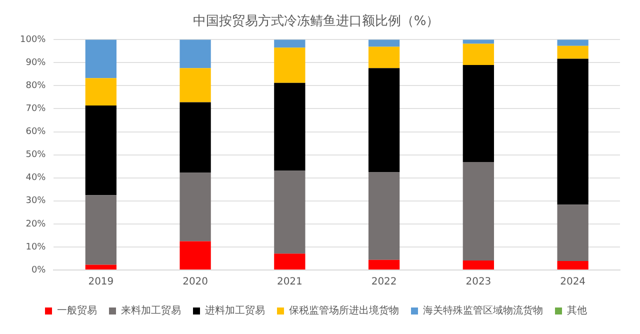  What do you see at coordinates (38, 270) in the screenshot?
I see `y-tick-label: 0%` at bounding box center [38, 270].